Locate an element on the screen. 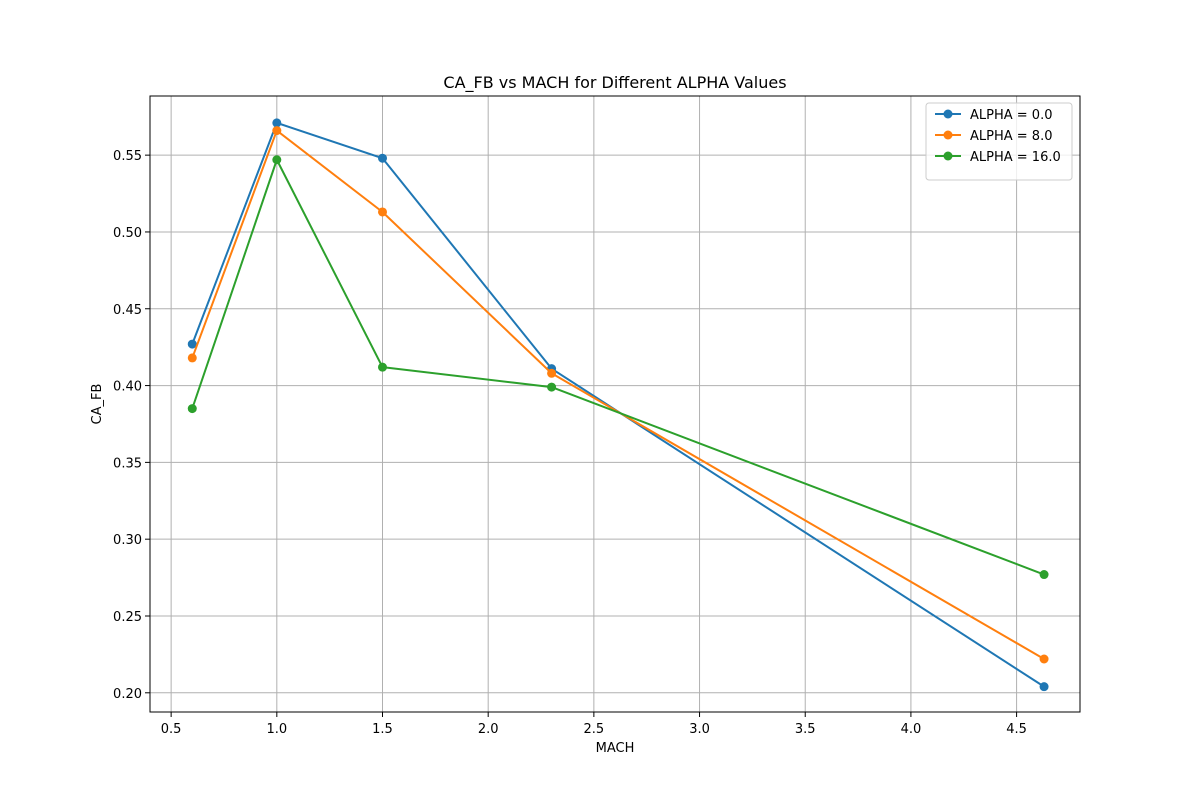 This screenshot has width=1200, height=805. x-tick-label: 0.5 is located at coordinates (171, 729).